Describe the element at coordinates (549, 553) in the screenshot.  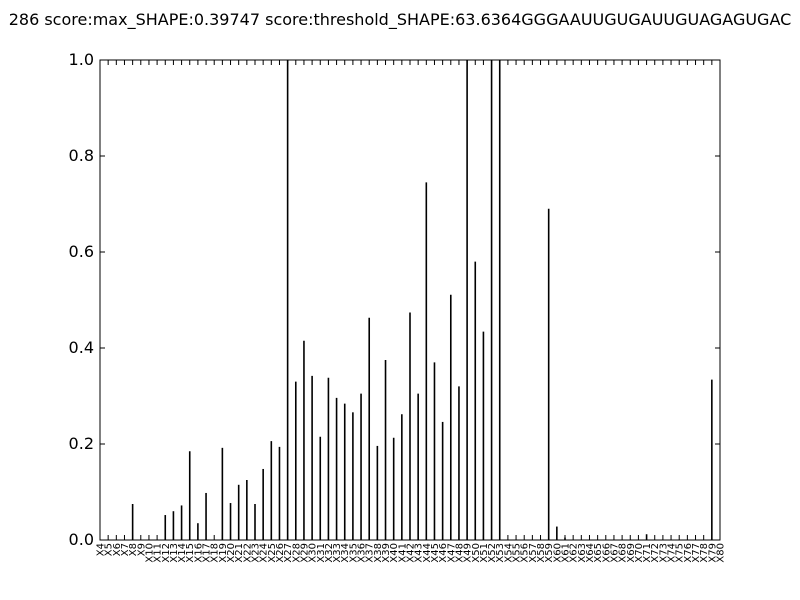
I see `xtick-label: X59` at that location.